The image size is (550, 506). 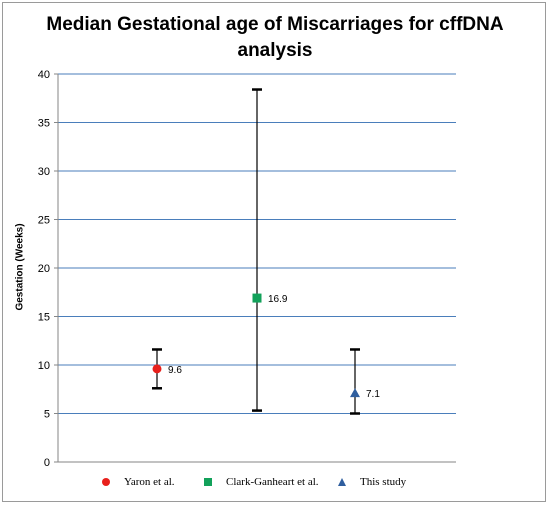 I want to click on legend-item-yaron: Yaron et al., so click(x=138, y=482).